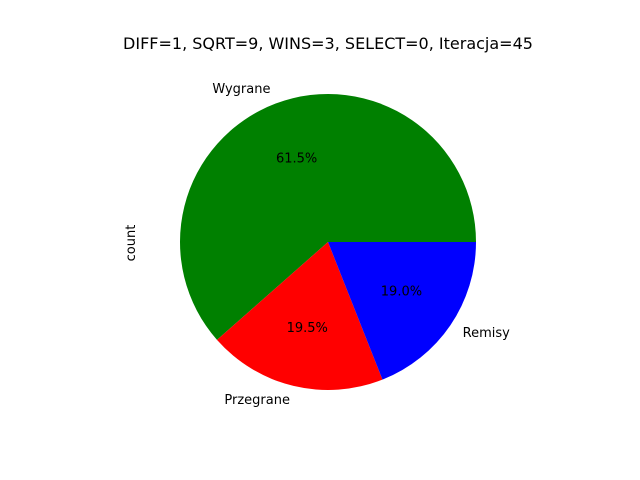 This screenshot has height=480, width=640. I want to click on pie-slice-remisy, so click(402, 311).